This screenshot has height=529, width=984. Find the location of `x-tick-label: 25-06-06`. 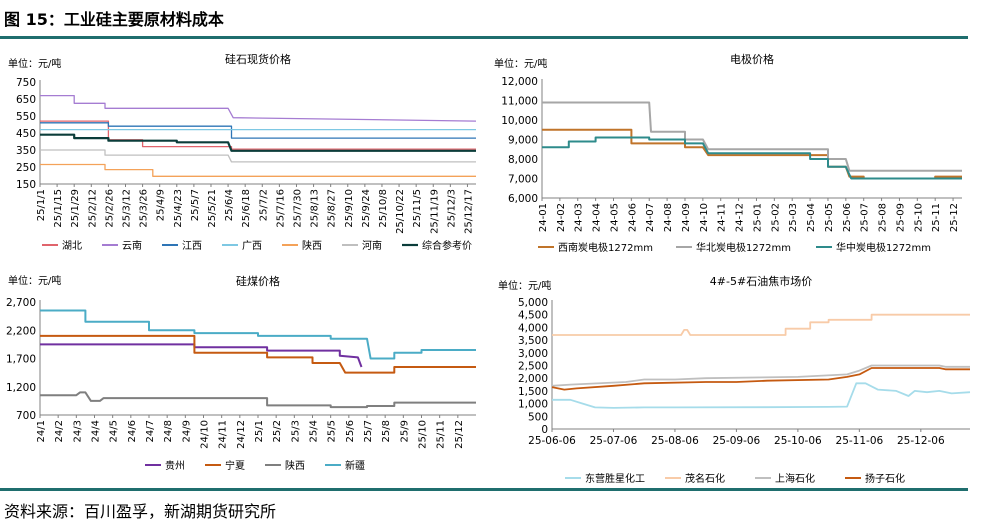

x-tick-label: 25-06-06 is located at coordinates (552, 441).